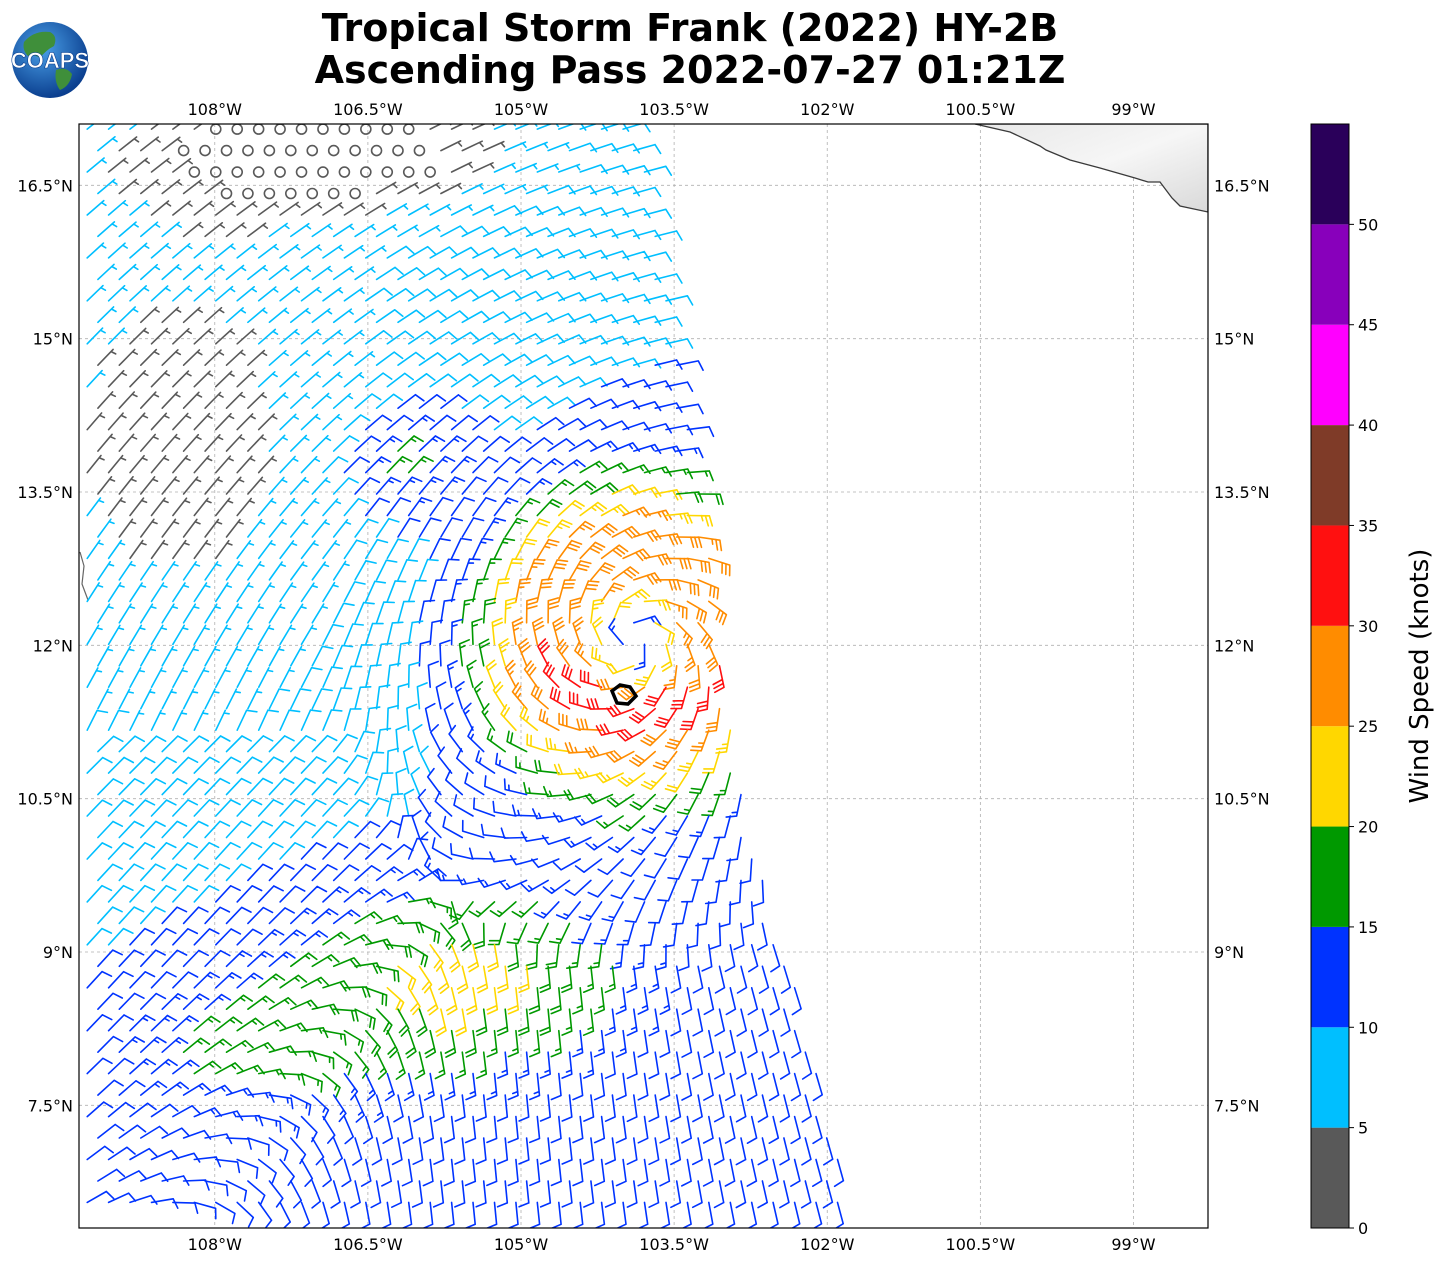 This screenshot has height=1264, width=1447. I want to click on logo-text: COAPS, so click(50, 60).